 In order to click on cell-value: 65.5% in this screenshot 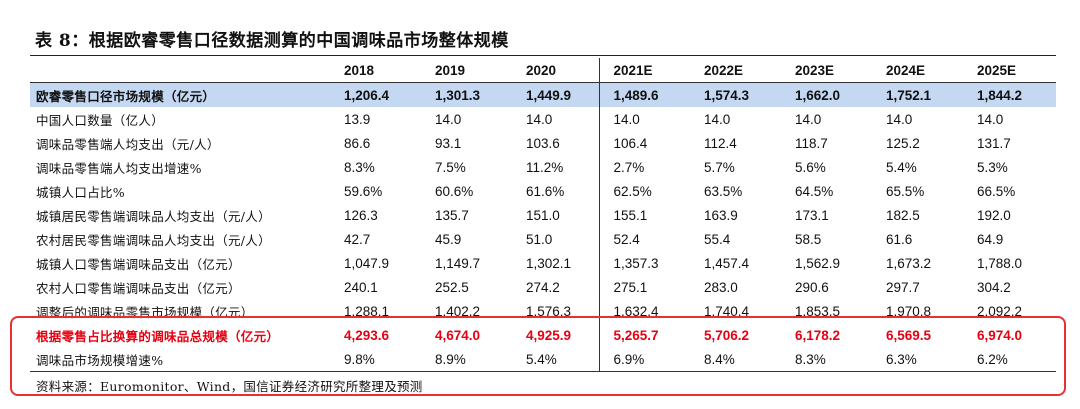, I will do `click(905, 191)`.